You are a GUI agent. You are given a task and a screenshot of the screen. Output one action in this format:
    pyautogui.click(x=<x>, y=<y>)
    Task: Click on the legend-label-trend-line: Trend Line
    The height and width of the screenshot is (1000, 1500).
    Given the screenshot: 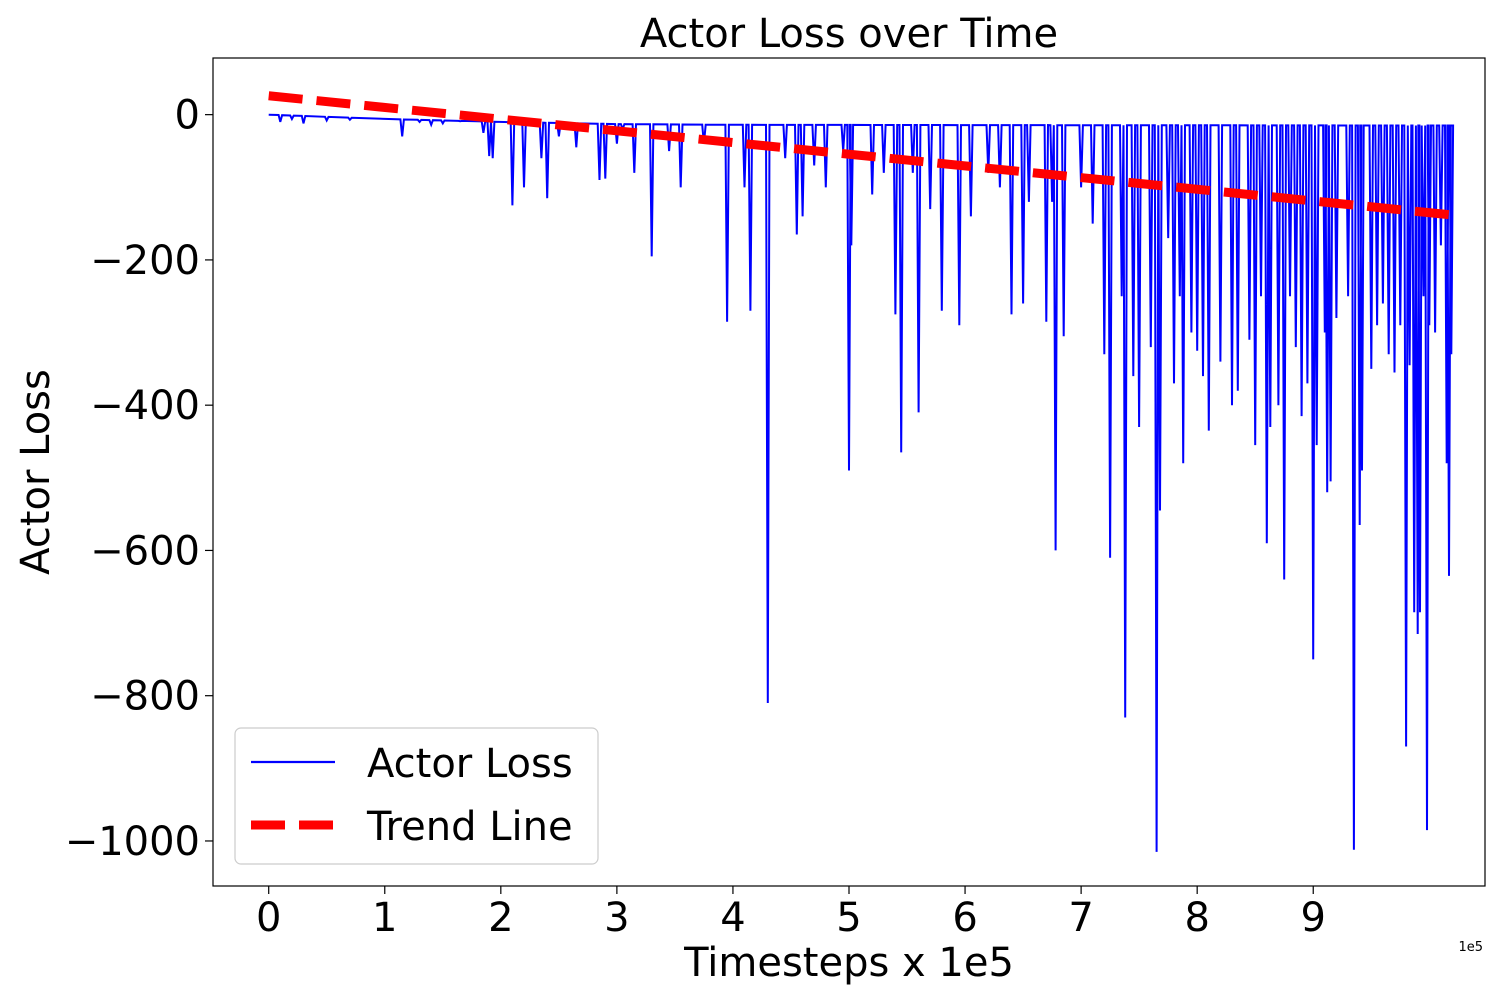 What is the action you would take?
    pyautogui.click(x=469, y=827)
    